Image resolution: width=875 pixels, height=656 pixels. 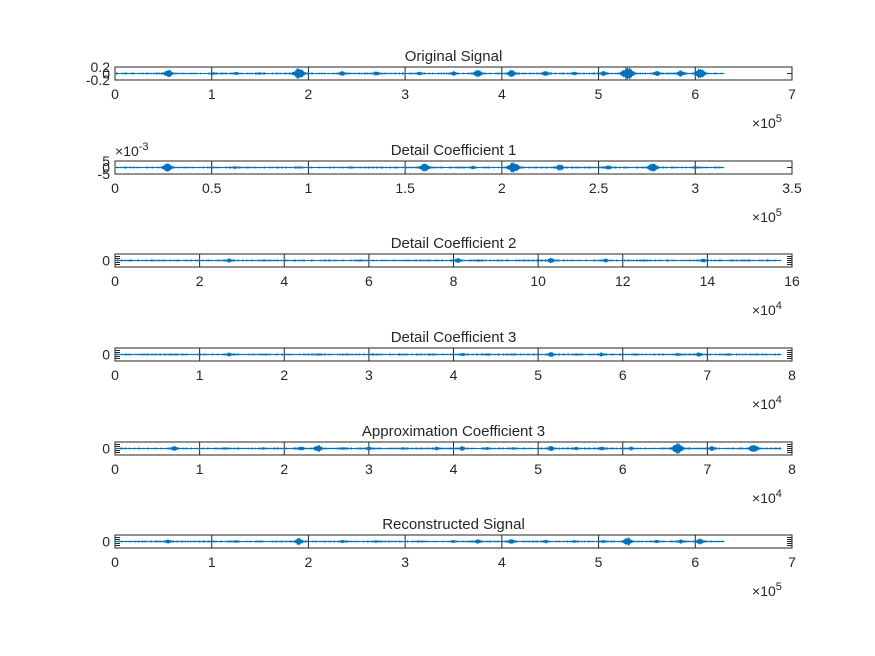 I want to click on subplot-title: Reconstructed Signal, so click(x=453, y=524).